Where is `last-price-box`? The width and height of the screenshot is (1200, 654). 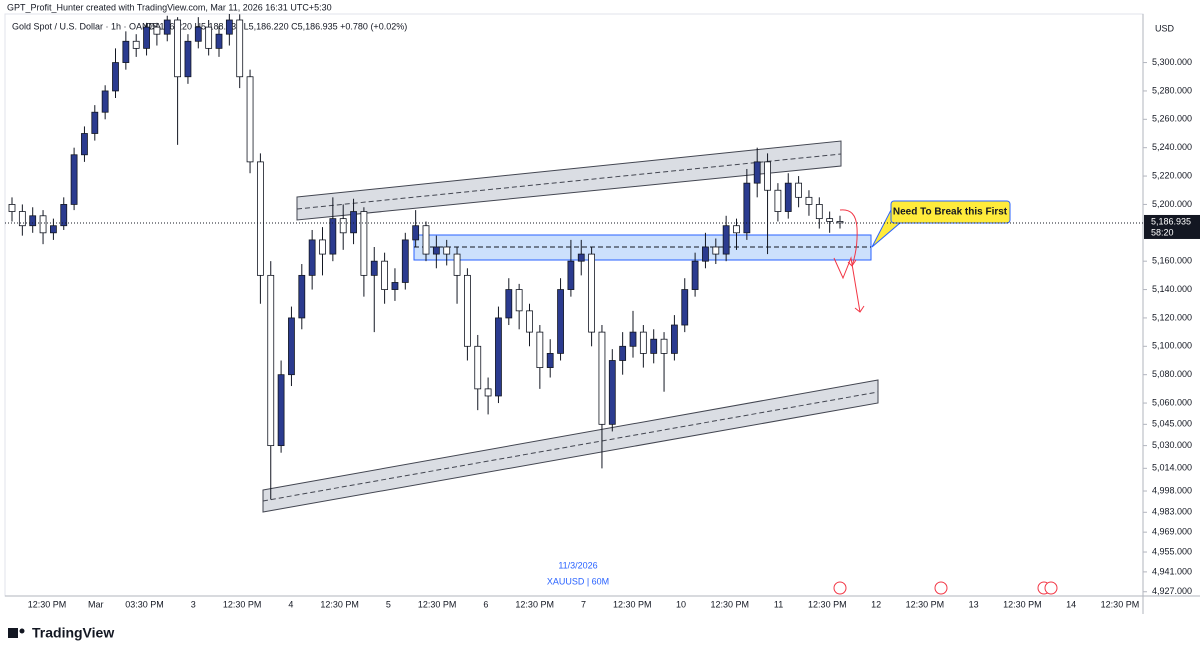 last-price-box is located at coordinates (1172, 226).